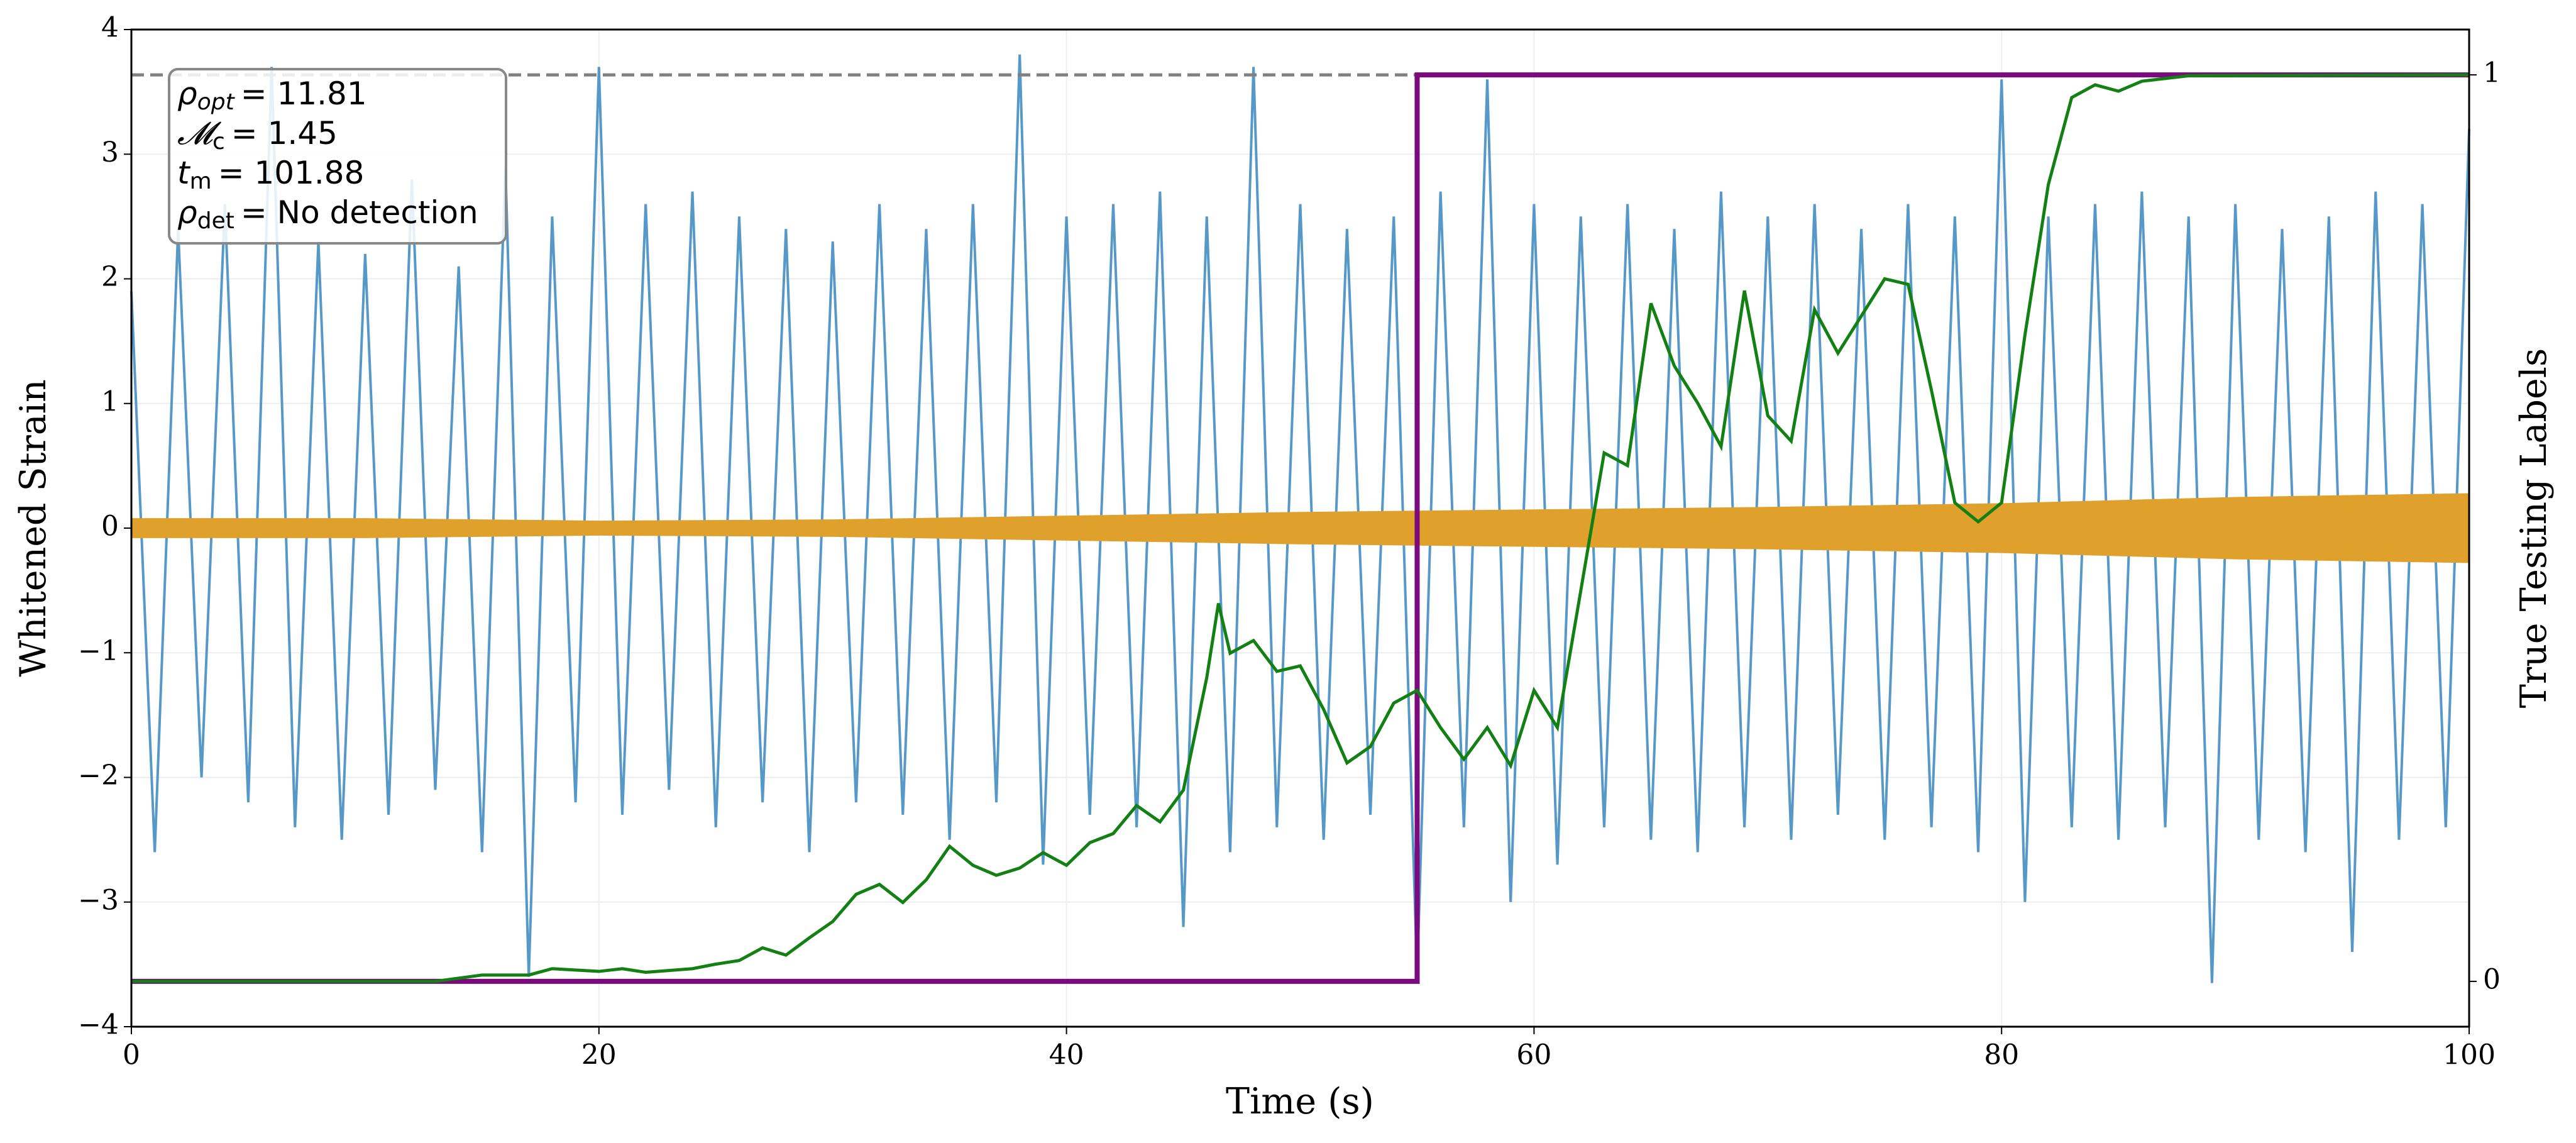 The width and height of the screenshot is (2576, 1143). Describe the element at coordinates (2492, 73) in the screenshot. I see `y2-tick-label: 1` at that location.